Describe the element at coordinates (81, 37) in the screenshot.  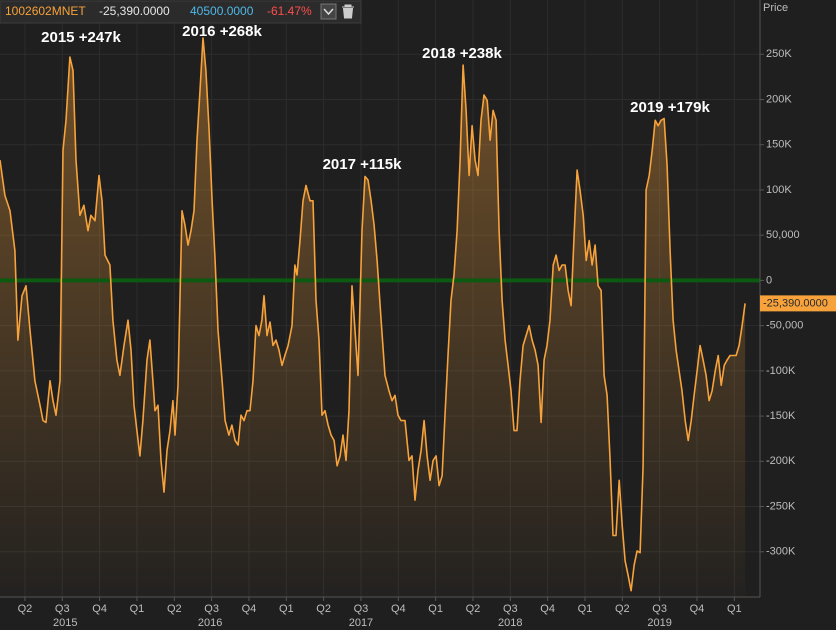
I see `annotation: 2015 +247k` at that location.